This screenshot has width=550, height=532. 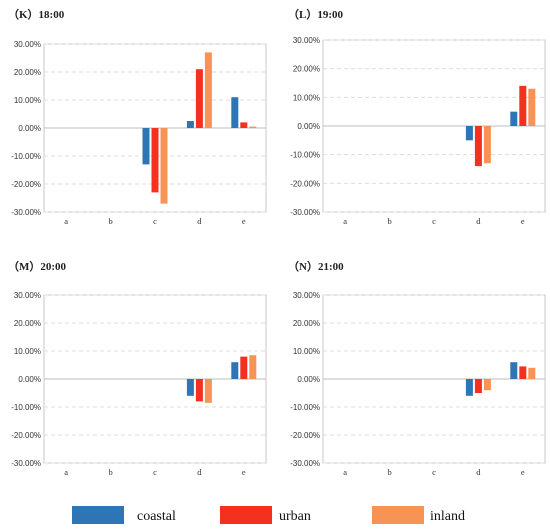 I want to click on legend-label: coastal, so click(x=156, y=516).